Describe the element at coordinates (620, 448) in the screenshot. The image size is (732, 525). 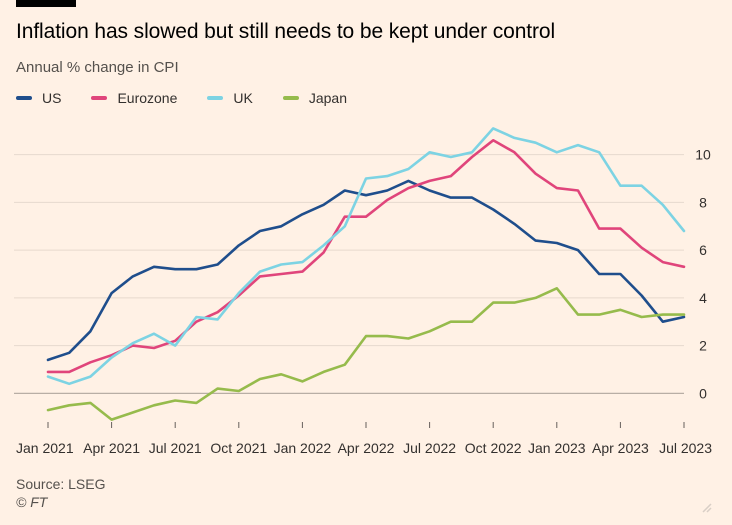
I see `x-tick-label: Apr 2023` at that location.